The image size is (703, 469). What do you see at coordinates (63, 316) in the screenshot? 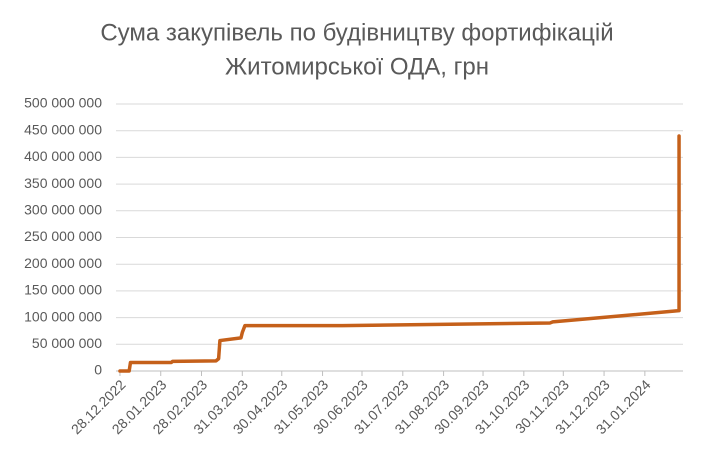
I see `y-tick-label: 100 000 000` at bounding box center [63, 316].